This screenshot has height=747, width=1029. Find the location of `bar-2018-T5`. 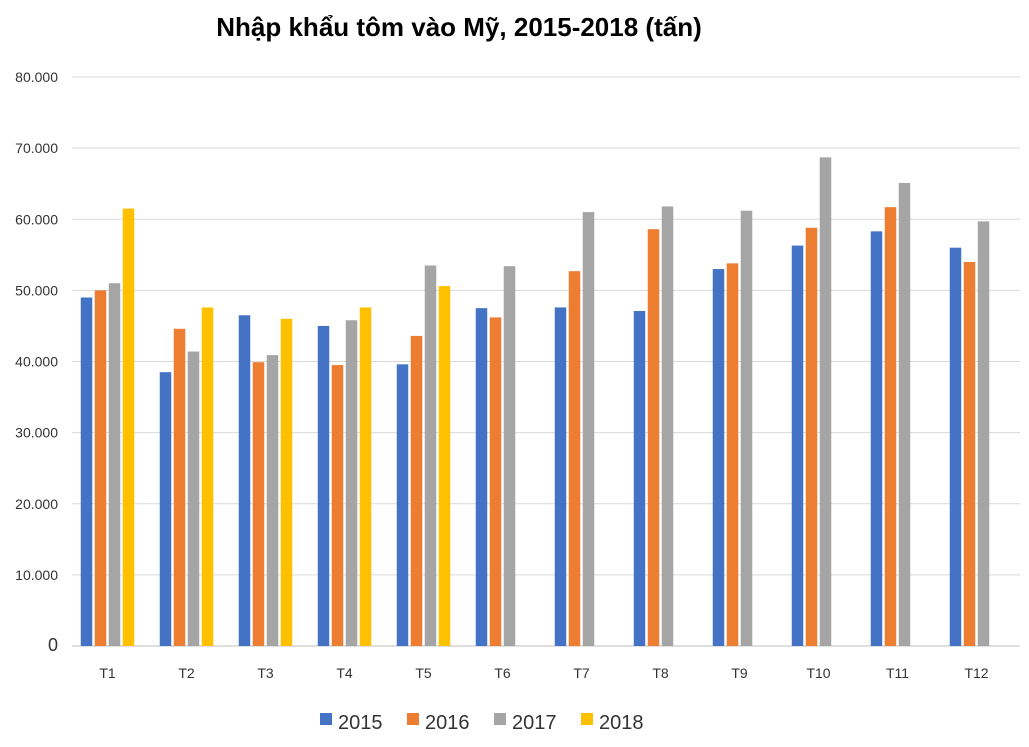

bar-2018-T5 is located at coordinates (444, 466).